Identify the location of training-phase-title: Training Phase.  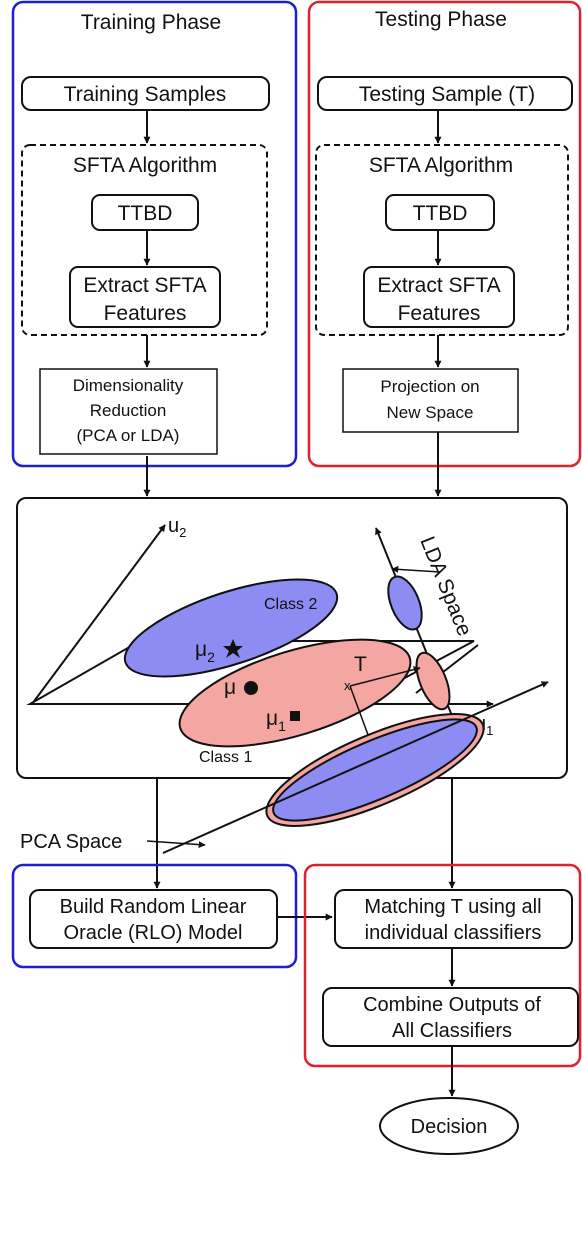
(151, 22).